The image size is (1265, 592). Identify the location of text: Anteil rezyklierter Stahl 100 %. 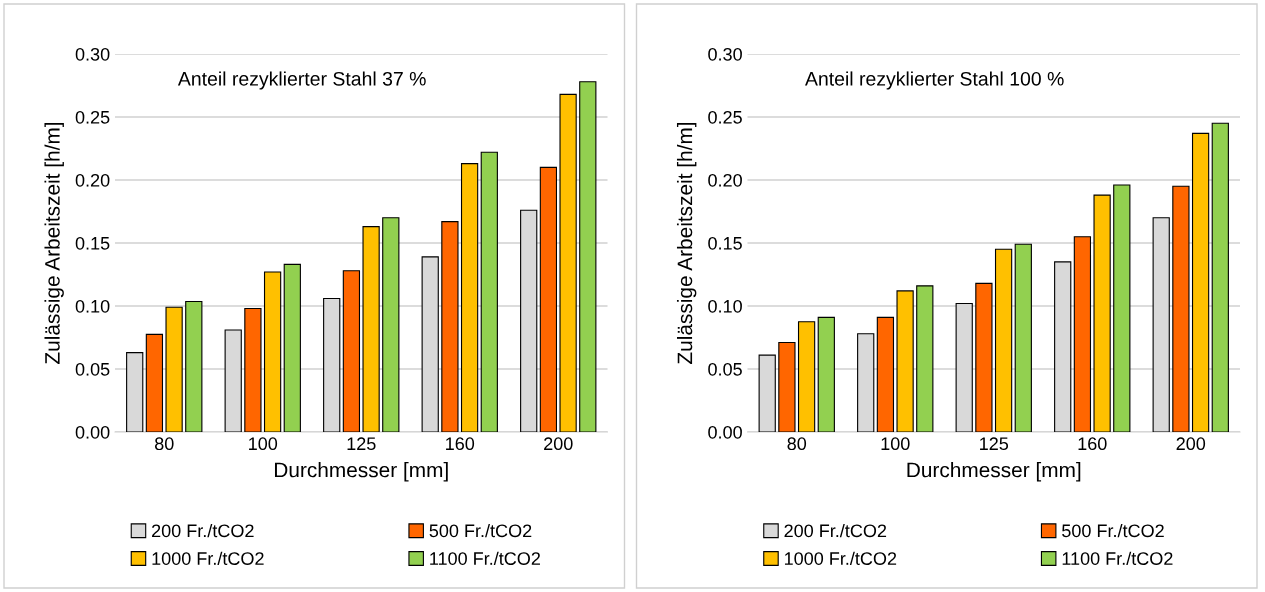
(934, 80).